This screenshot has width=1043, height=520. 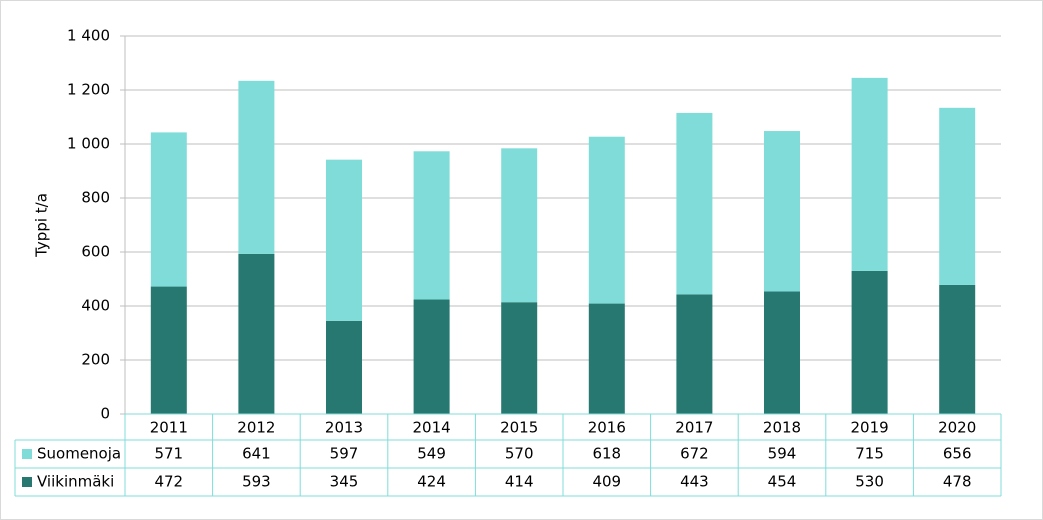 What do you see at coordinates (694, 428) in the screenshot?
I see `x-tick-label: 2017` at bounding box center [694, 428].